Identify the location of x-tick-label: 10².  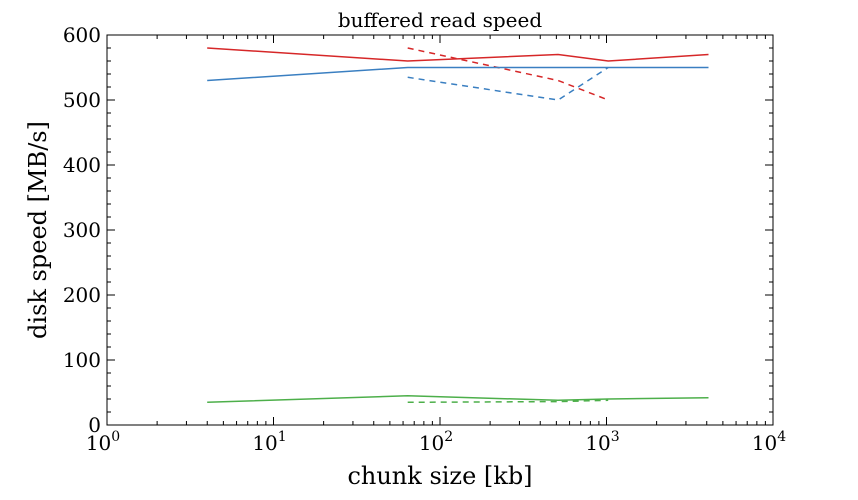
(436, 442).